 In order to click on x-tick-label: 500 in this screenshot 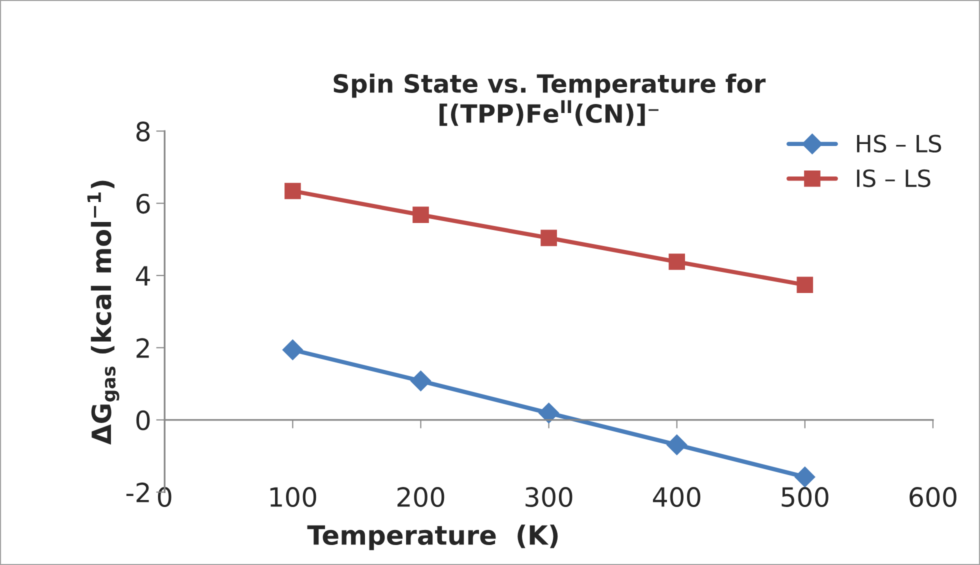, I will do `click(805, 497)`.